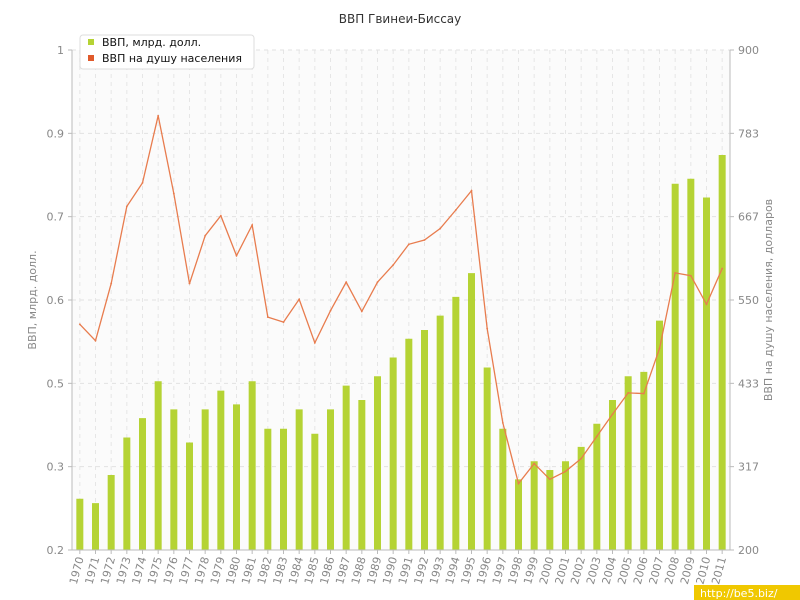  I want to click on right-axis-tick-label: 667, so click(748, 217).